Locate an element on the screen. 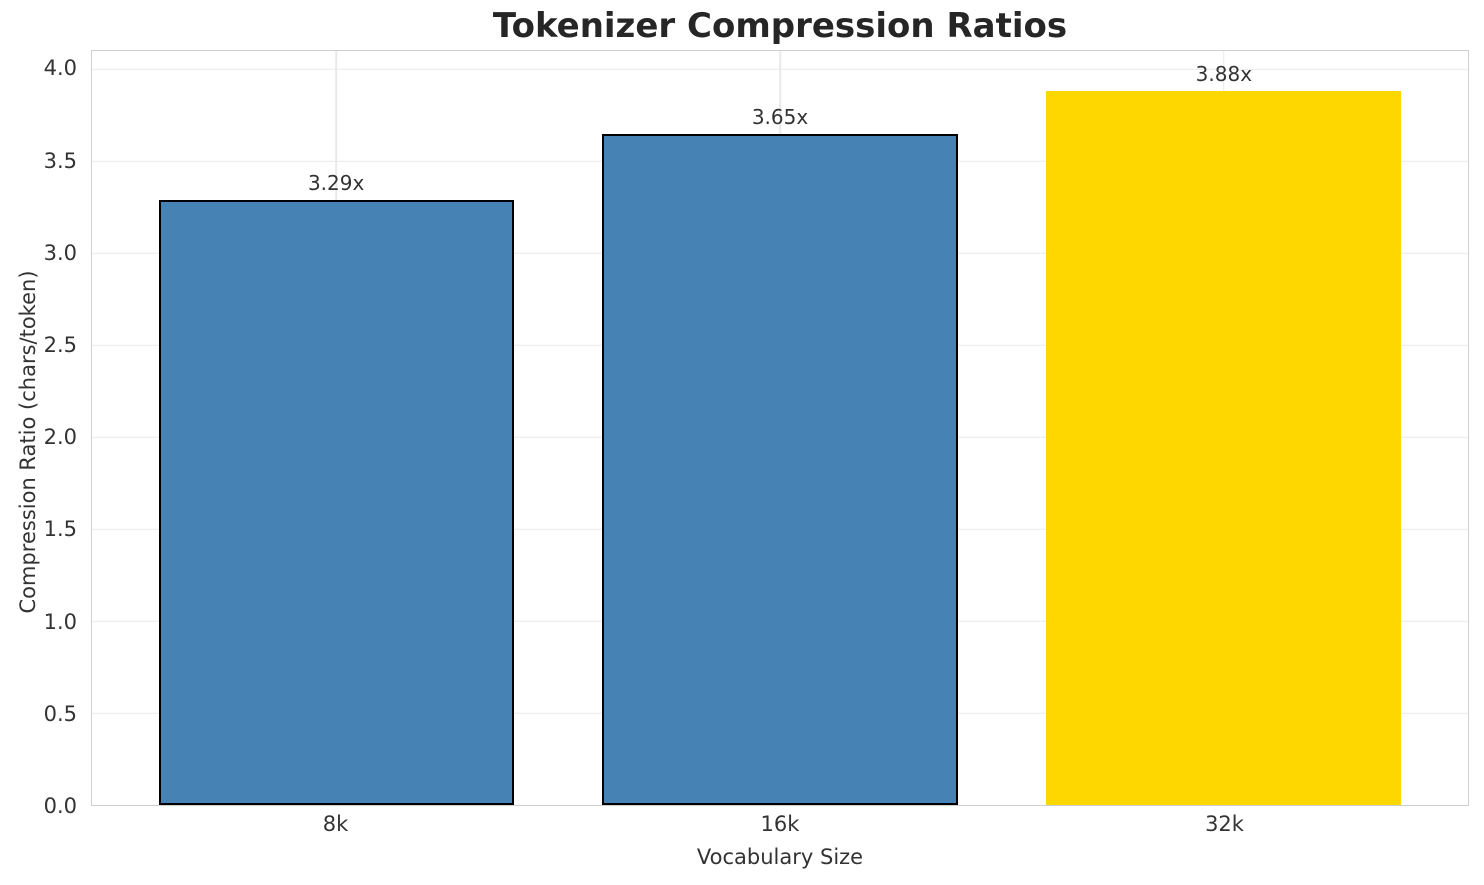 This screenshot has width=1484, height=885. chart-title: Tokenizer Compression Ratios is located at coordinates (780, 26).